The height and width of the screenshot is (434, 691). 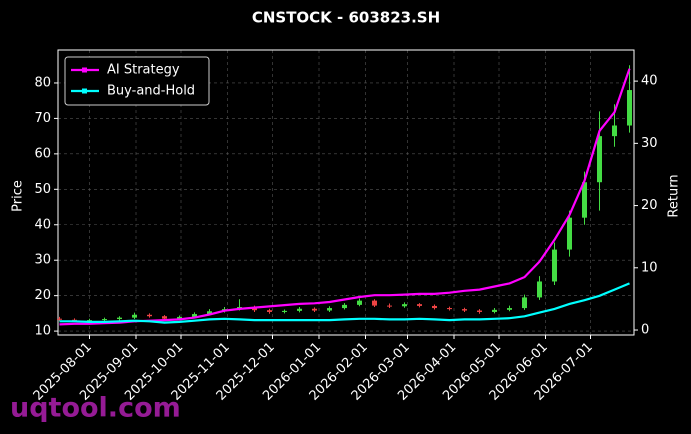 I want to click on y2-tick-label: 30, so click(x=649, y=143).